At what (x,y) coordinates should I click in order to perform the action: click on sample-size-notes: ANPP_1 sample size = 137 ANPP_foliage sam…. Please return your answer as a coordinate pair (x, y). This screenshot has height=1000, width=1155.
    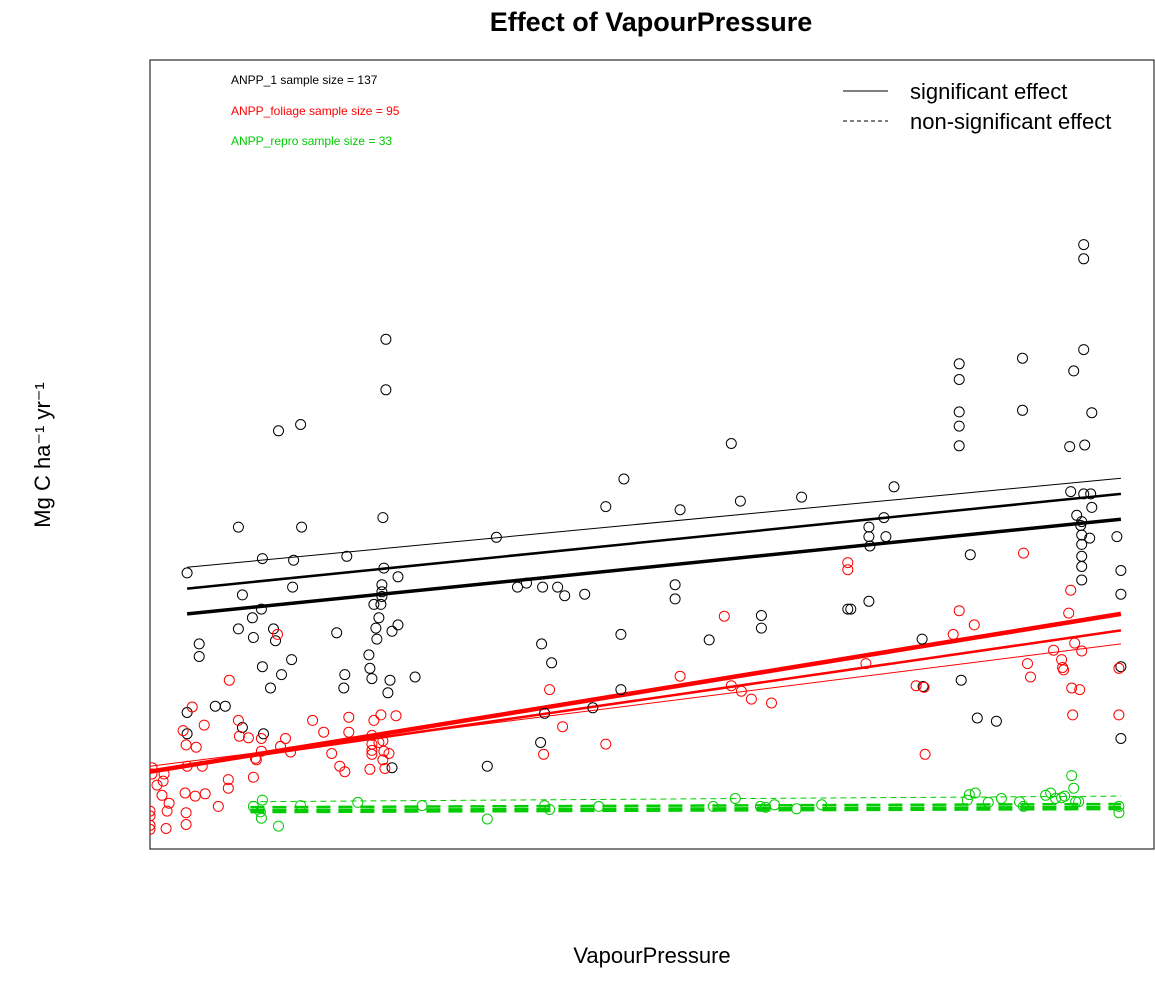
    Looking at the image, I should click on (315, 110).